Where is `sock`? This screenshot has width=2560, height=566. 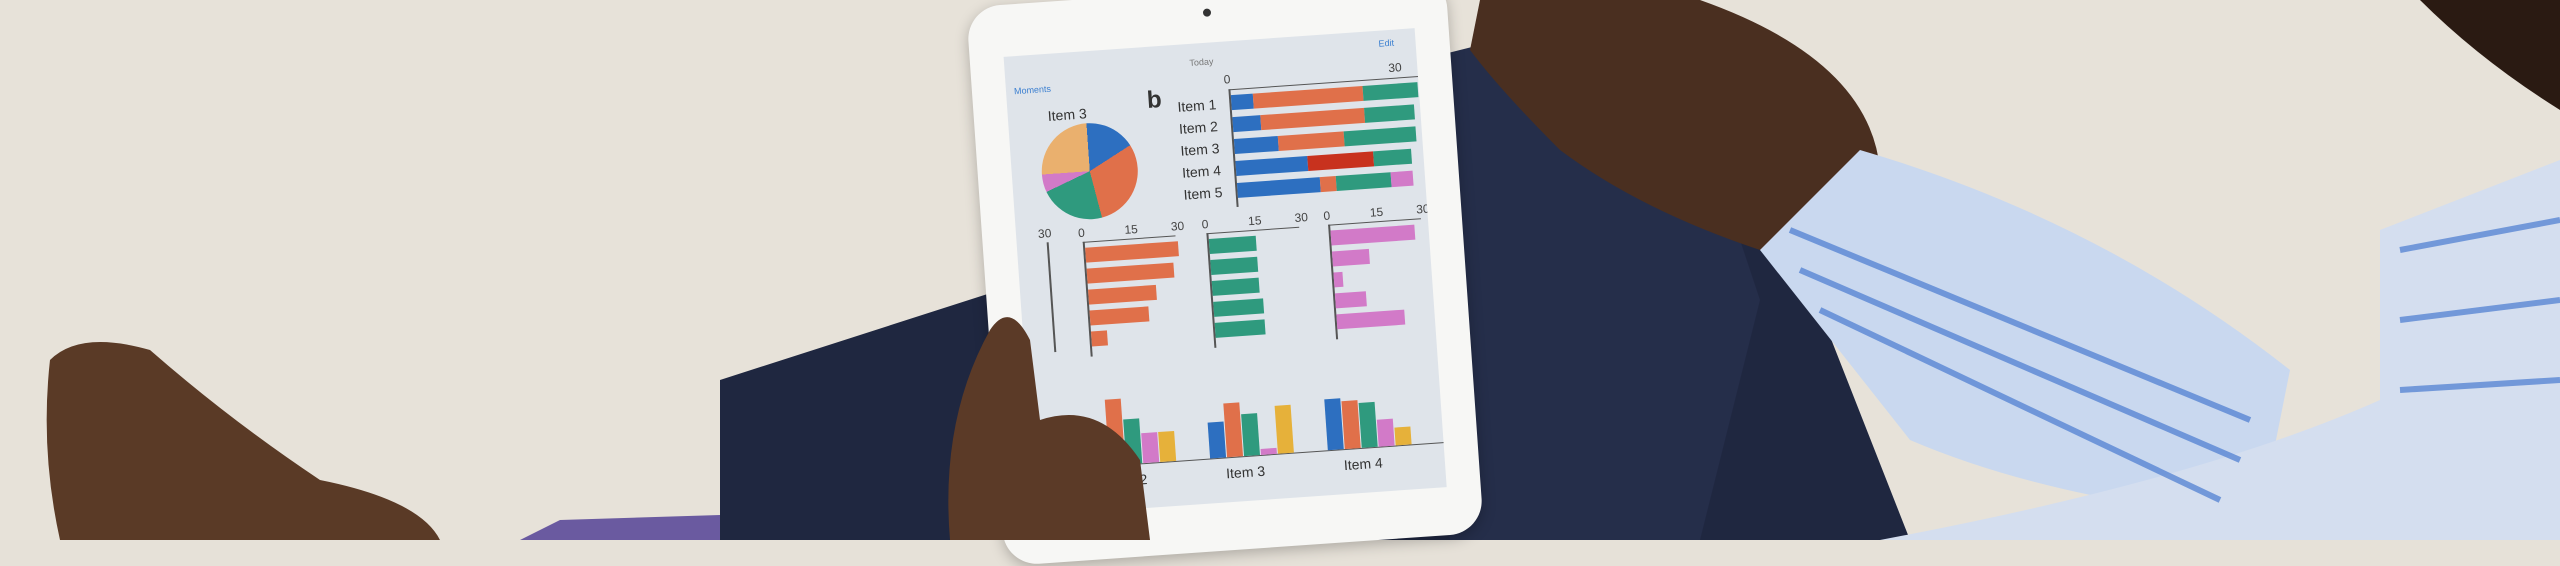 sock is located at coordinates (620, 527).